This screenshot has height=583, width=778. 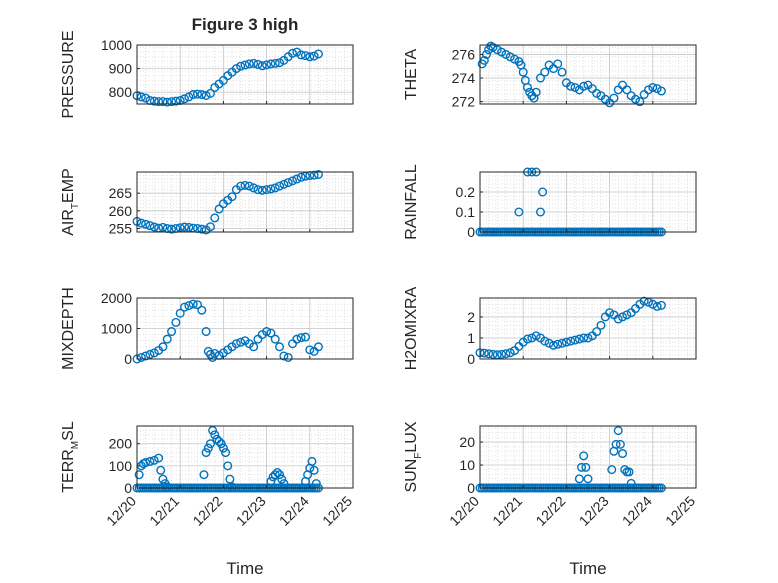 What do you see at coordinates (471, 317) in the screenshot?
I see `h2omixra-y-tick-label: 2` at bounding box center [471, 317].